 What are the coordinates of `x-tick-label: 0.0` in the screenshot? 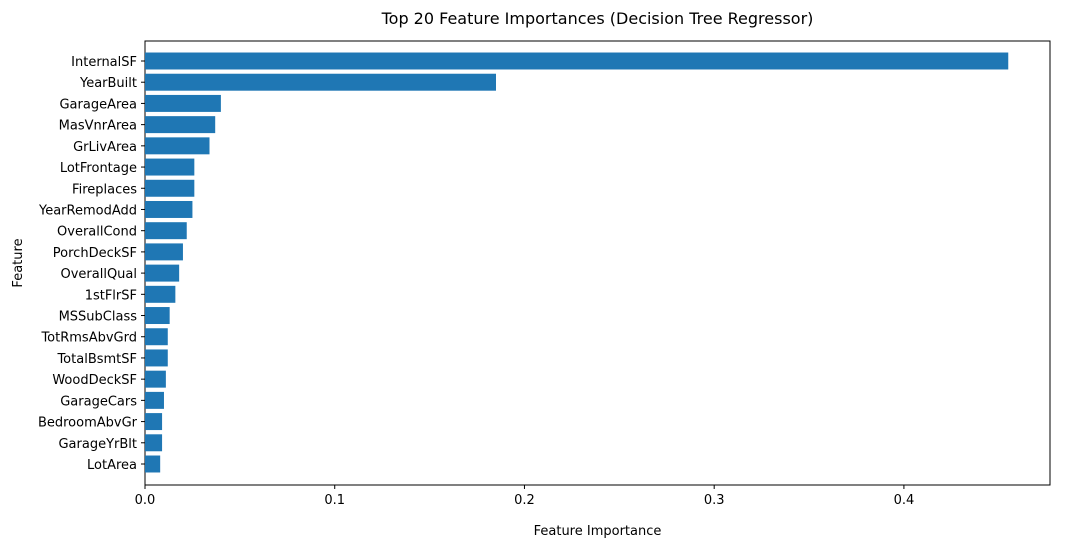 It's located at (145, 500).